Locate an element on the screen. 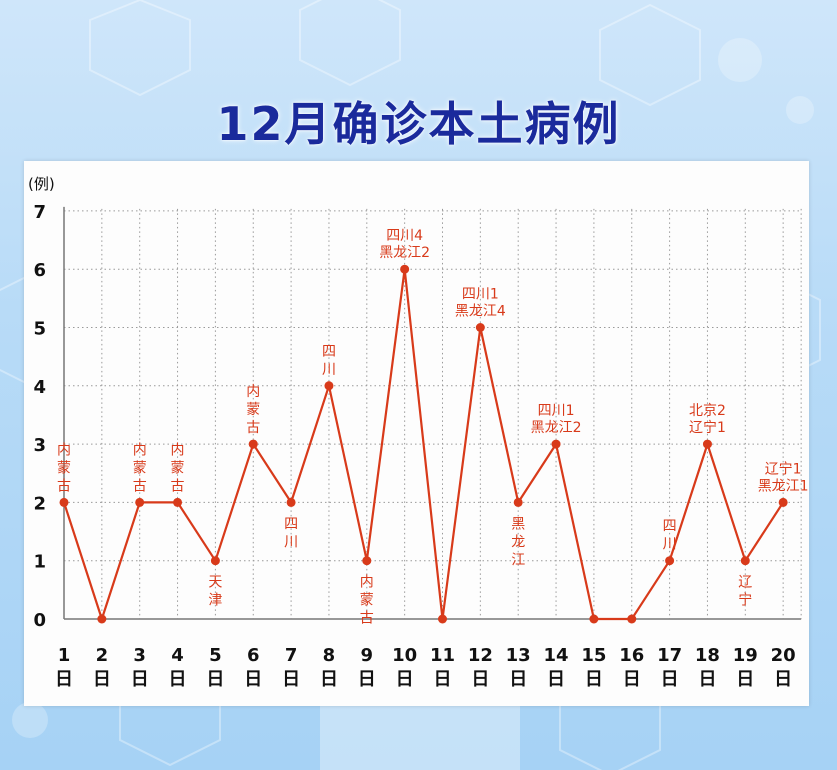 This screenshot has height=770, width=837. x-tick-label: 1 is located at coordinates (64, 655).